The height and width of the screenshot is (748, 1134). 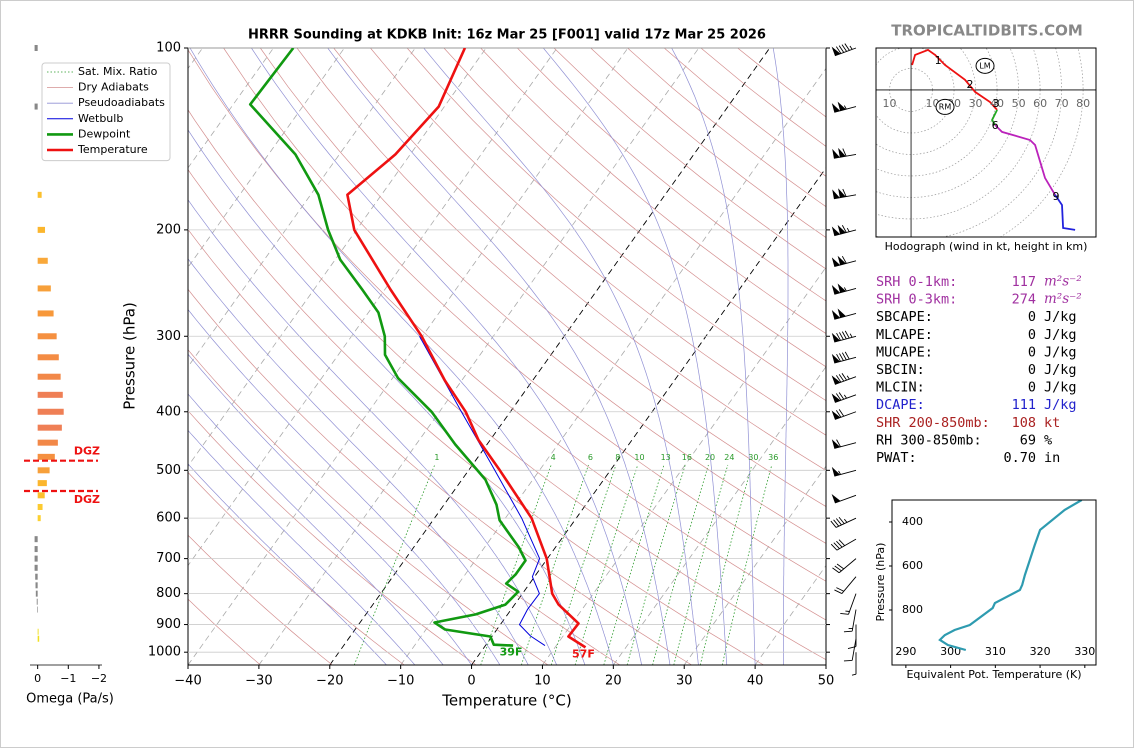 I want to click on y-axis-label: Pressure (hPa), so click(x=130, y=356).